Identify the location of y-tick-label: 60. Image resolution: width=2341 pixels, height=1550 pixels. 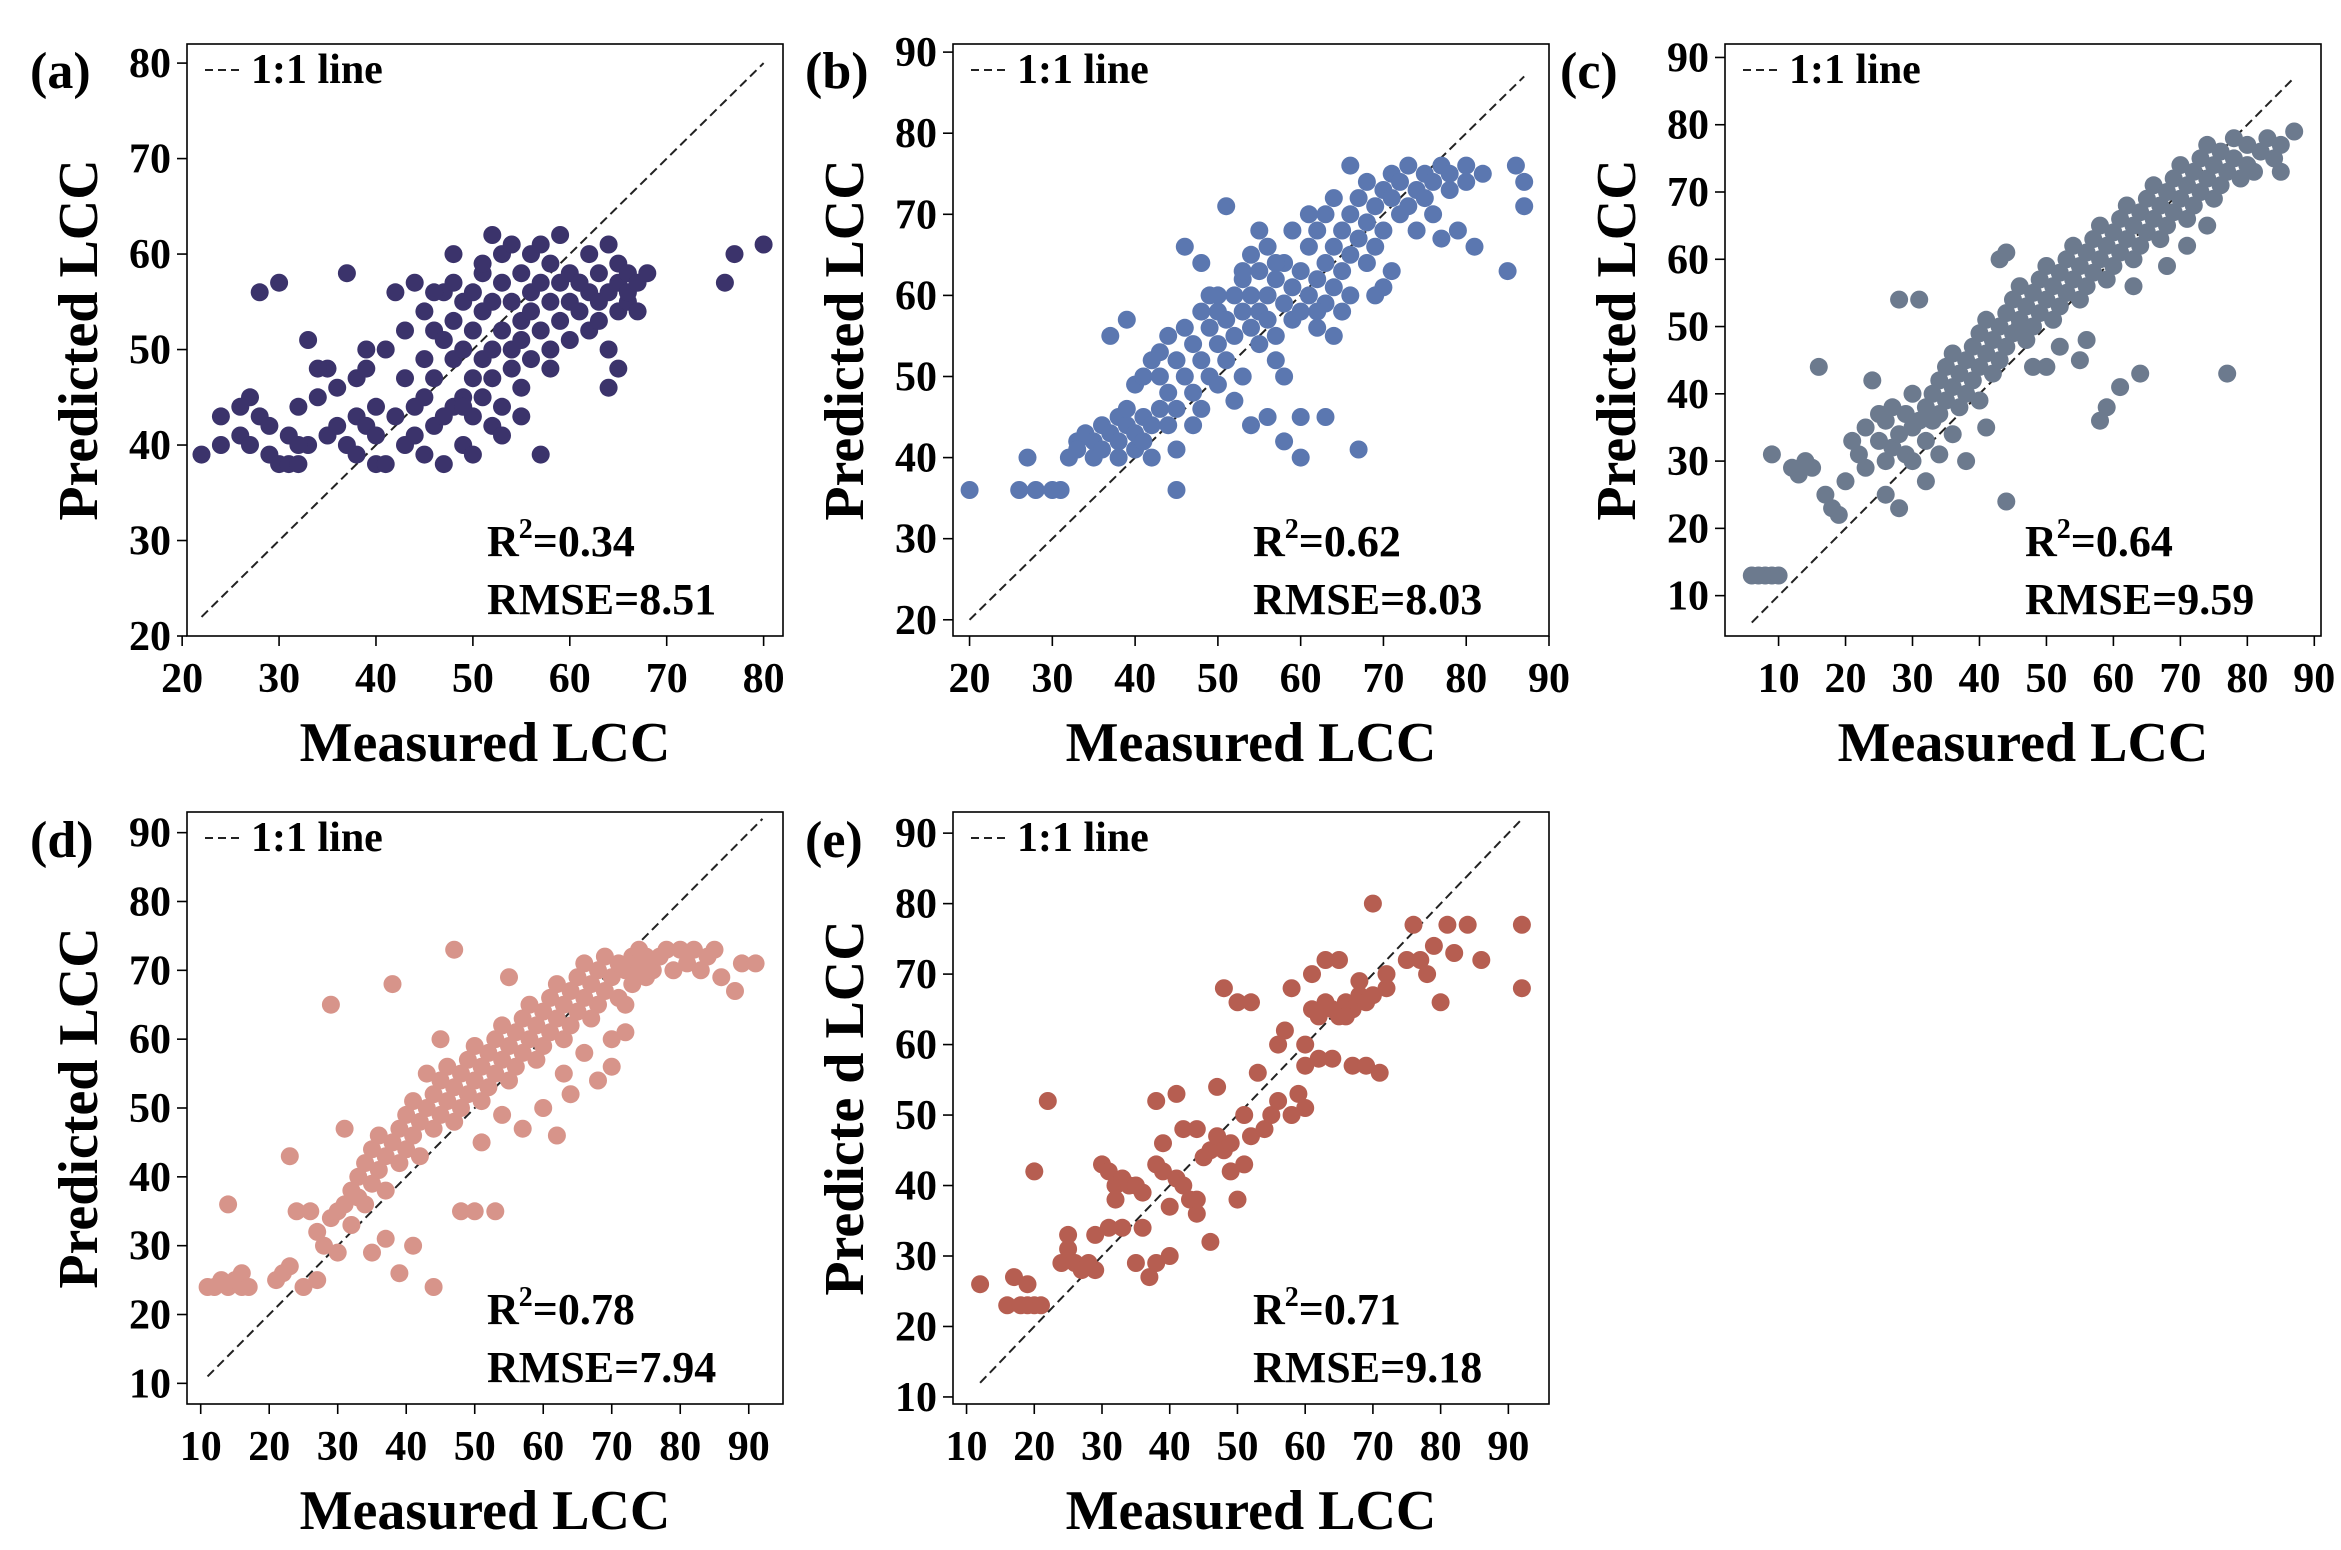
(916, 1046).